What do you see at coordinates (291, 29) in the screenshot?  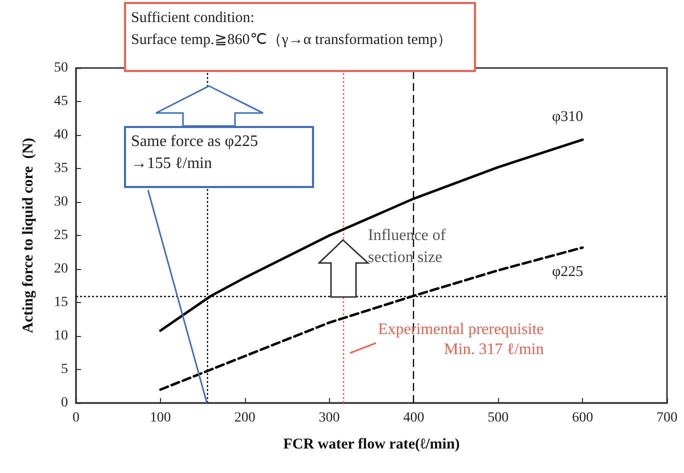 I see `text: Sufficient condition: Surface temp.≧860℃（γ→α transformation temp）` at bounding box center [291, 29].